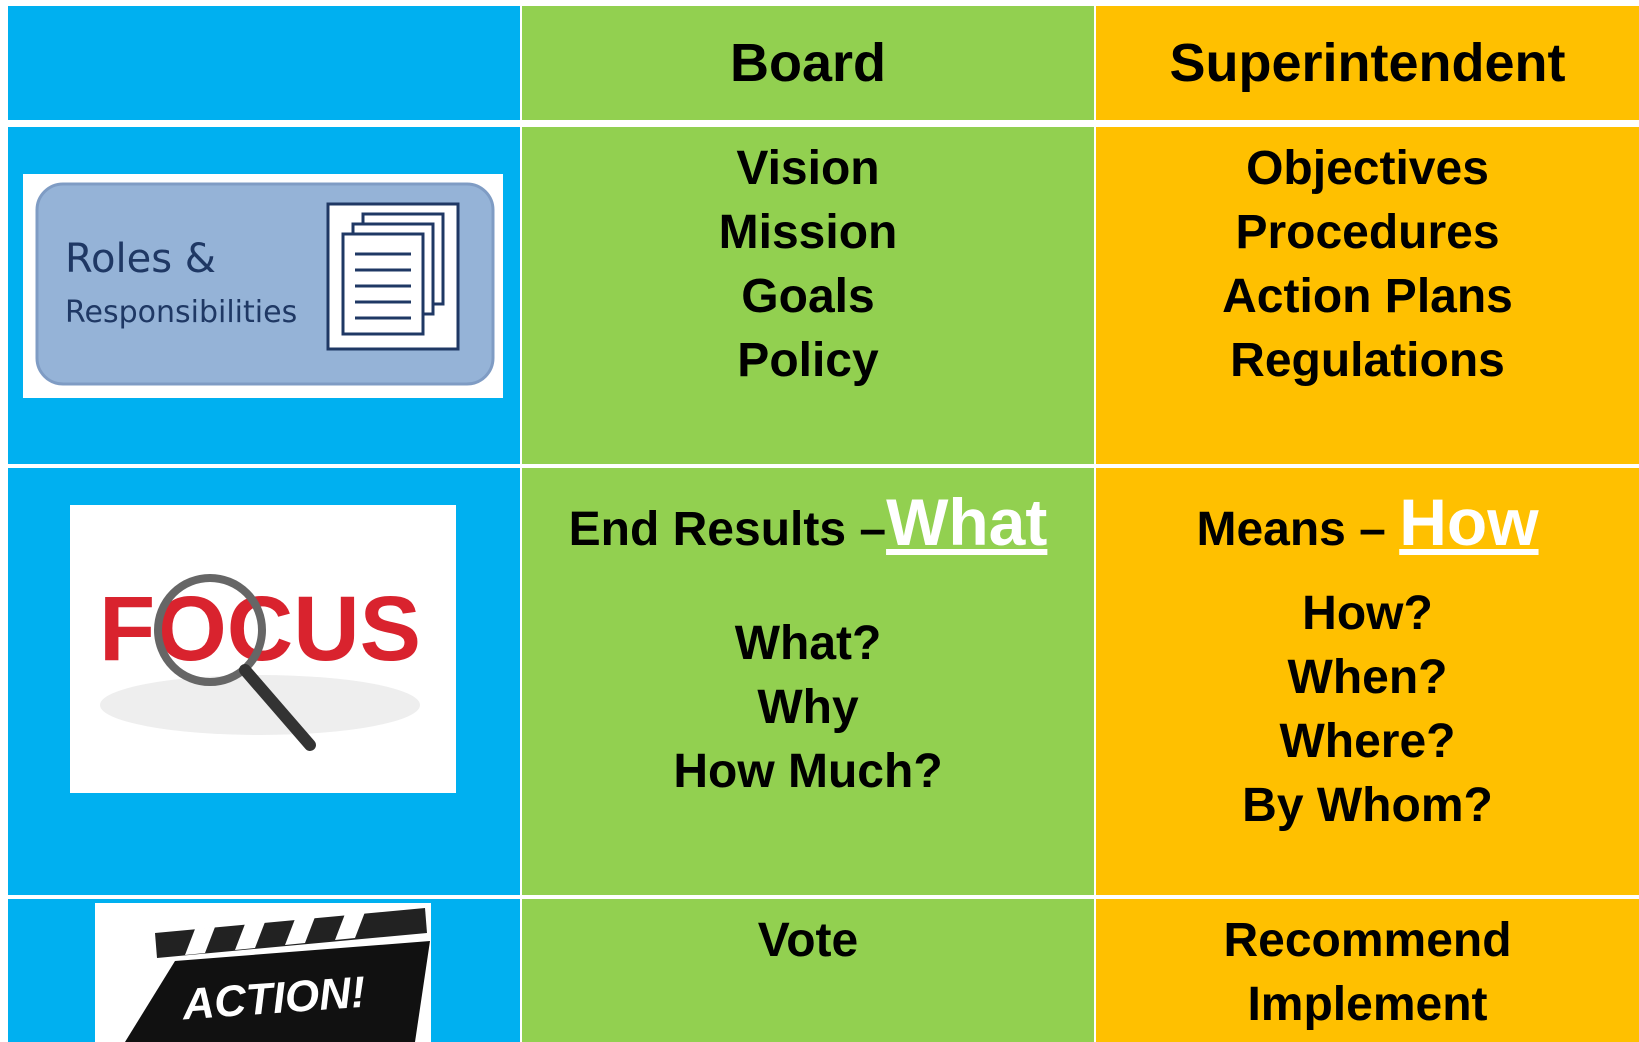 This screenshot has height=1042, width=1639. I want to click on image-cell: ACTION!, so click(264, 970).